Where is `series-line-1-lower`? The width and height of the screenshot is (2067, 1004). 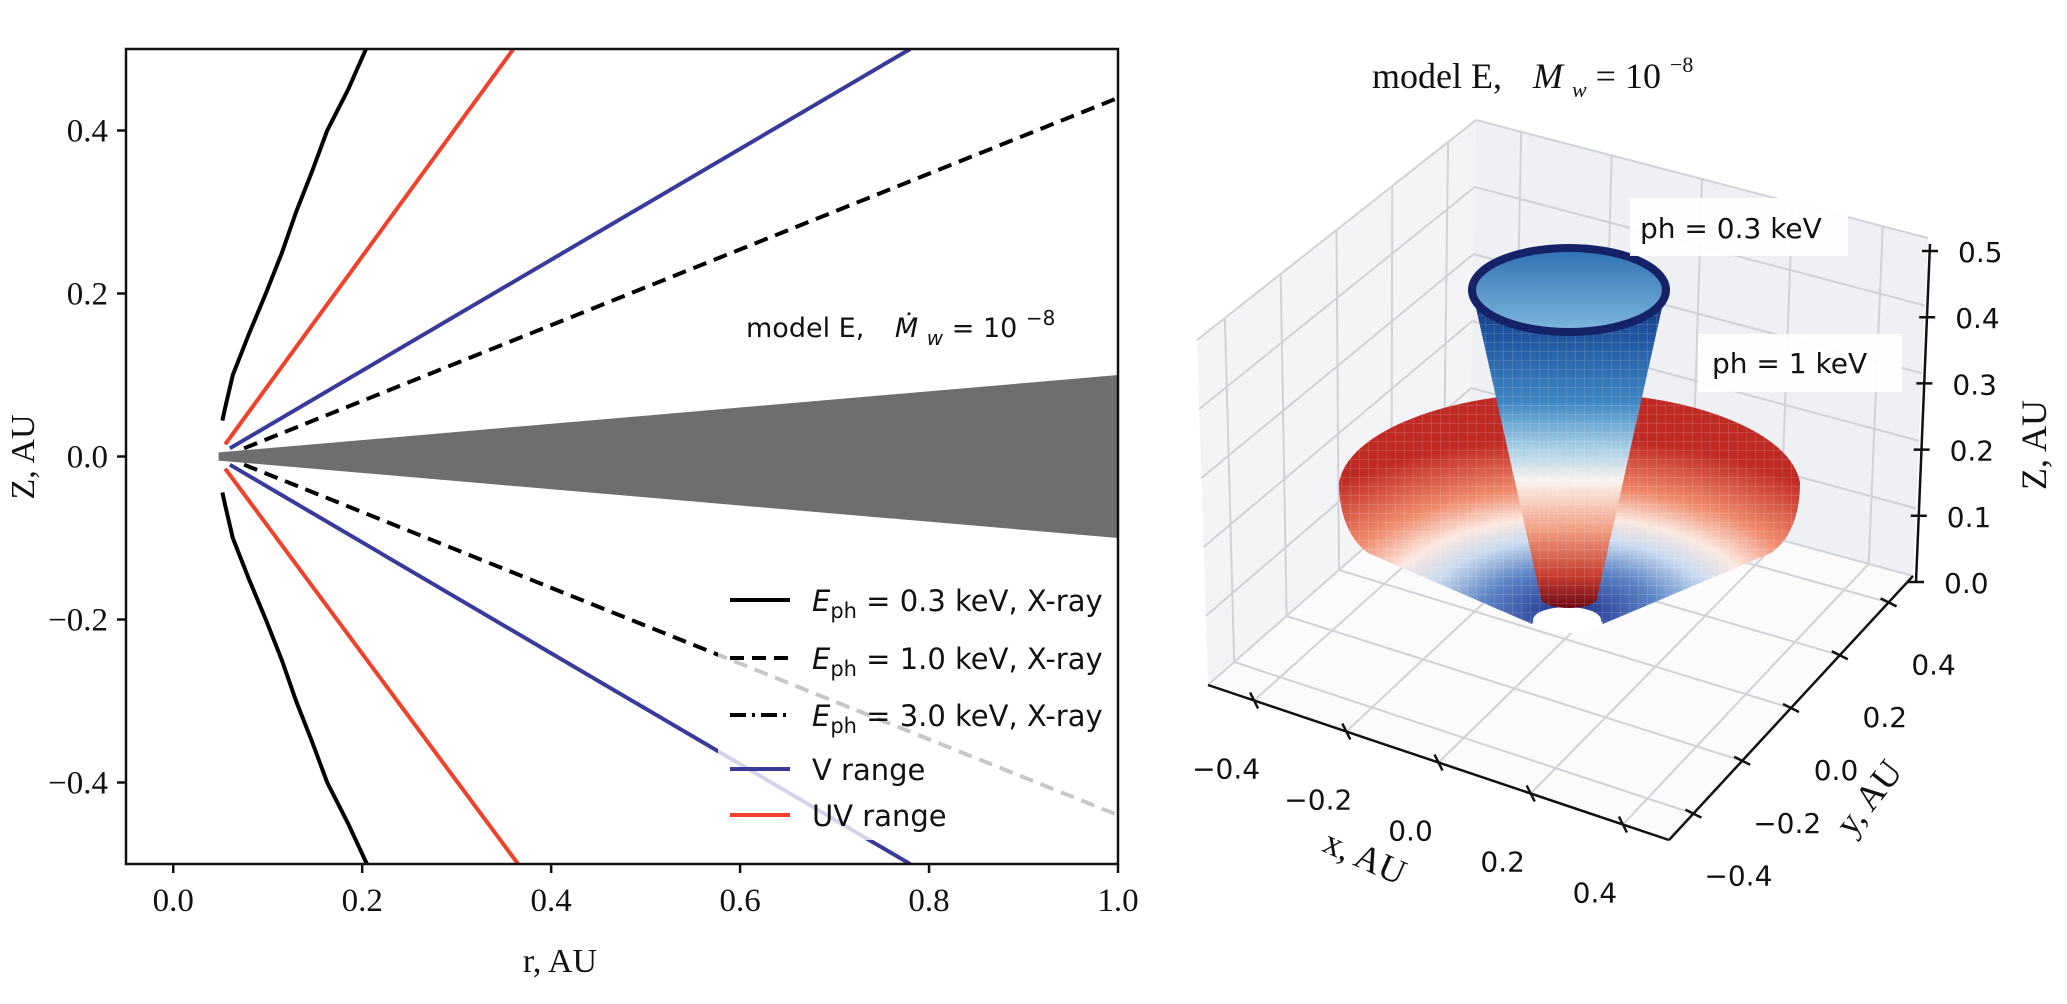 series-line-1-lower is located at coordinates (680, 639).